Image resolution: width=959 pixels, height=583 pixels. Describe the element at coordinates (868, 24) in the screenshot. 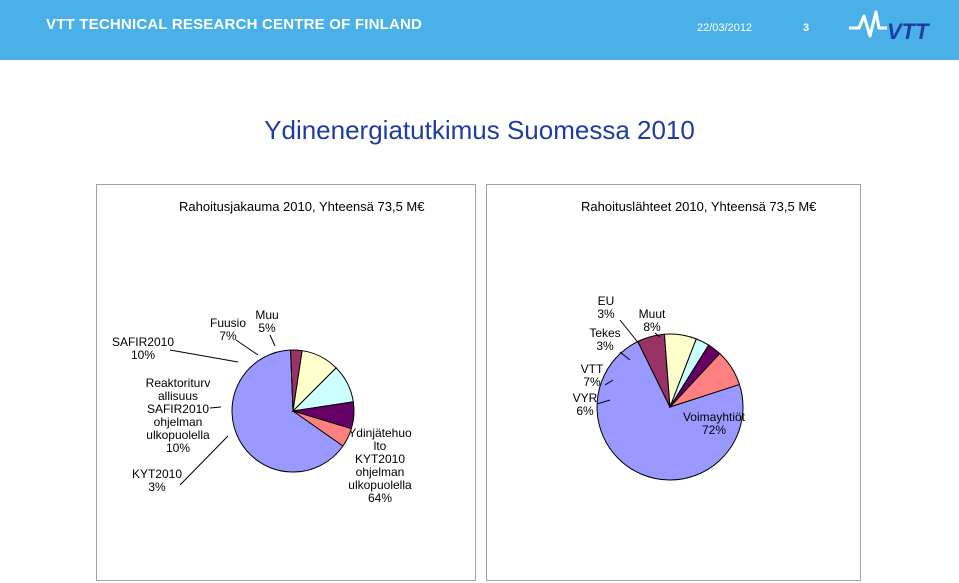

I see `logo-wave-icon` at that location.